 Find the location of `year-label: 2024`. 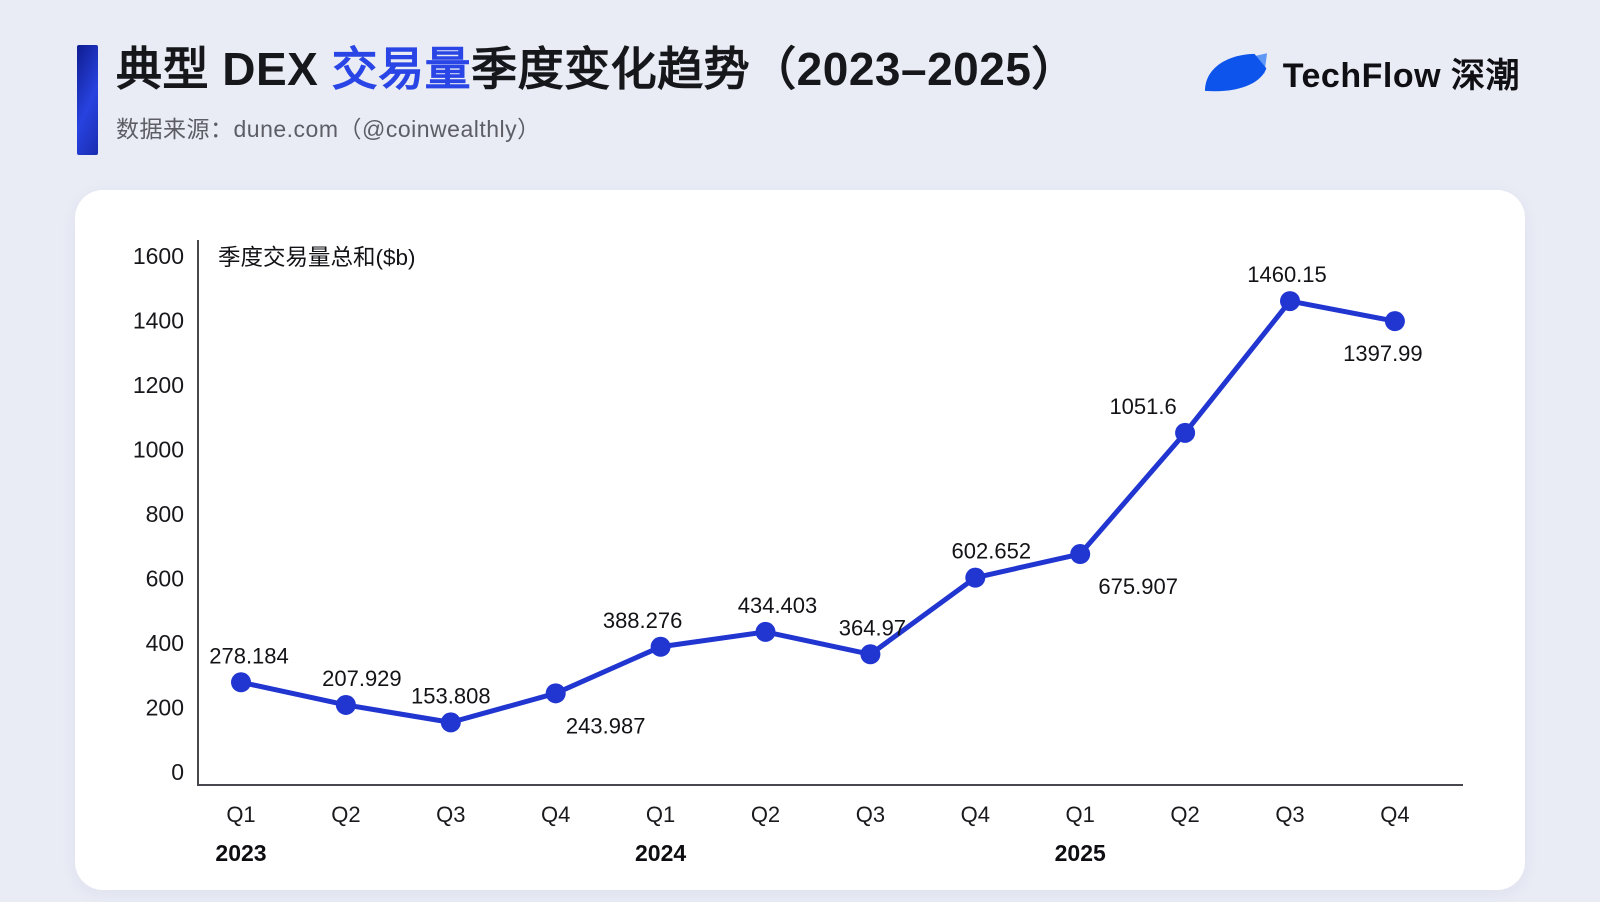

year-label: 2024 is located at coordinates (660, 853).